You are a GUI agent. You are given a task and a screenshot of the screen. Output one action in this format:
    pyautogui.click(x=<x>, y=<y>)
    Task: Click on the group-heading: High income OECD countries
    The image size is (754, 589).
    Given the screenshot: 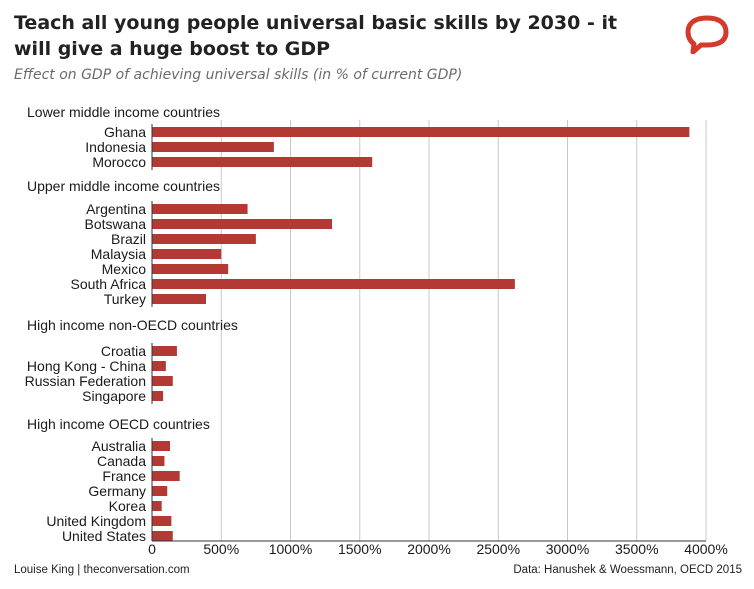 What is the action you would take?
    pyautogui.click(x=118, y=424)
    